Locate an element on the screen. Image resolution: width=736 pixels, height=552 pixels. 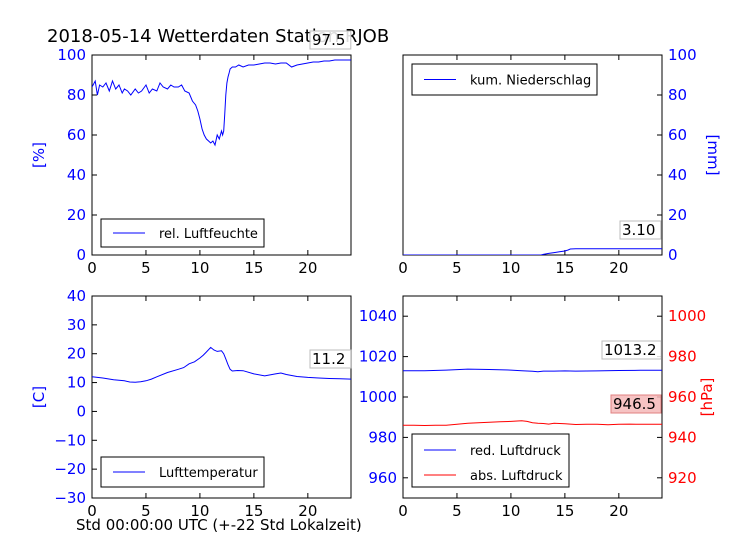
value-annotation: 946.5 is located at coordinates (634, 404).